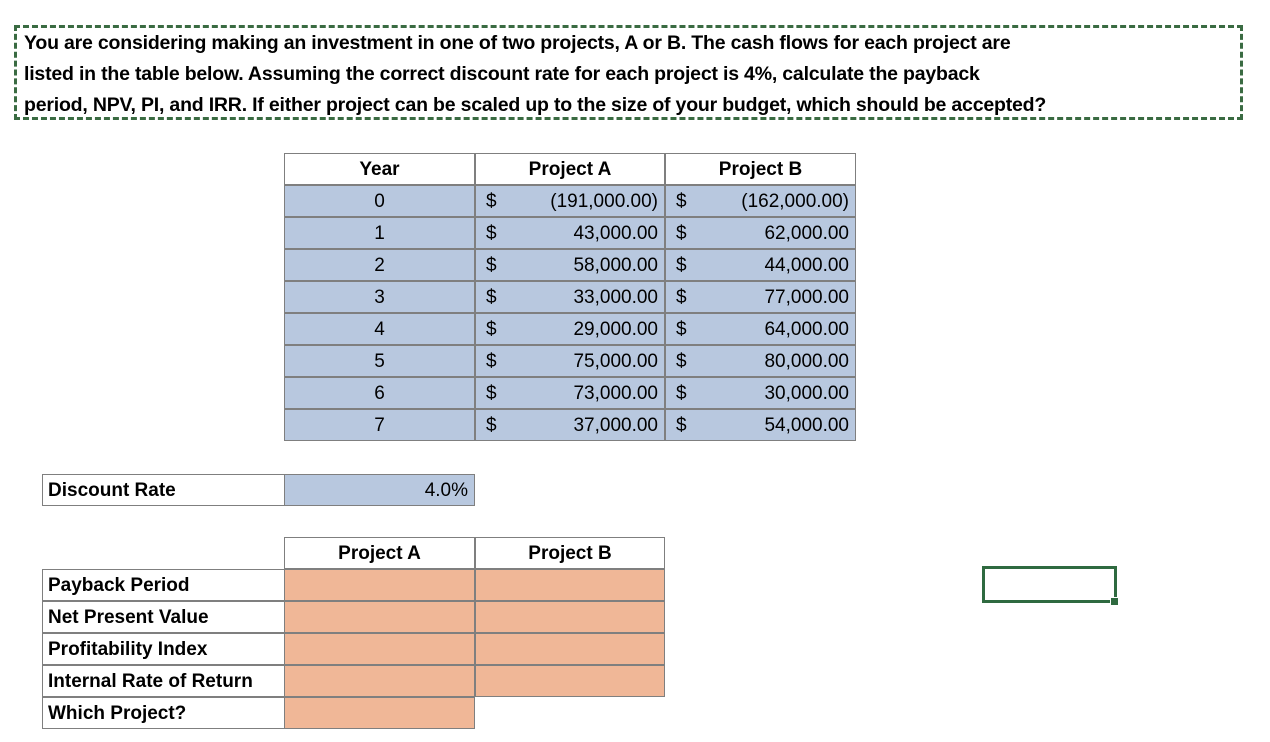 The image size is (1270, 742). What do you see at coordinates (163, 585) in the screenshot?
I see `result-label: Payback Period` at bounding box center [163, 585].